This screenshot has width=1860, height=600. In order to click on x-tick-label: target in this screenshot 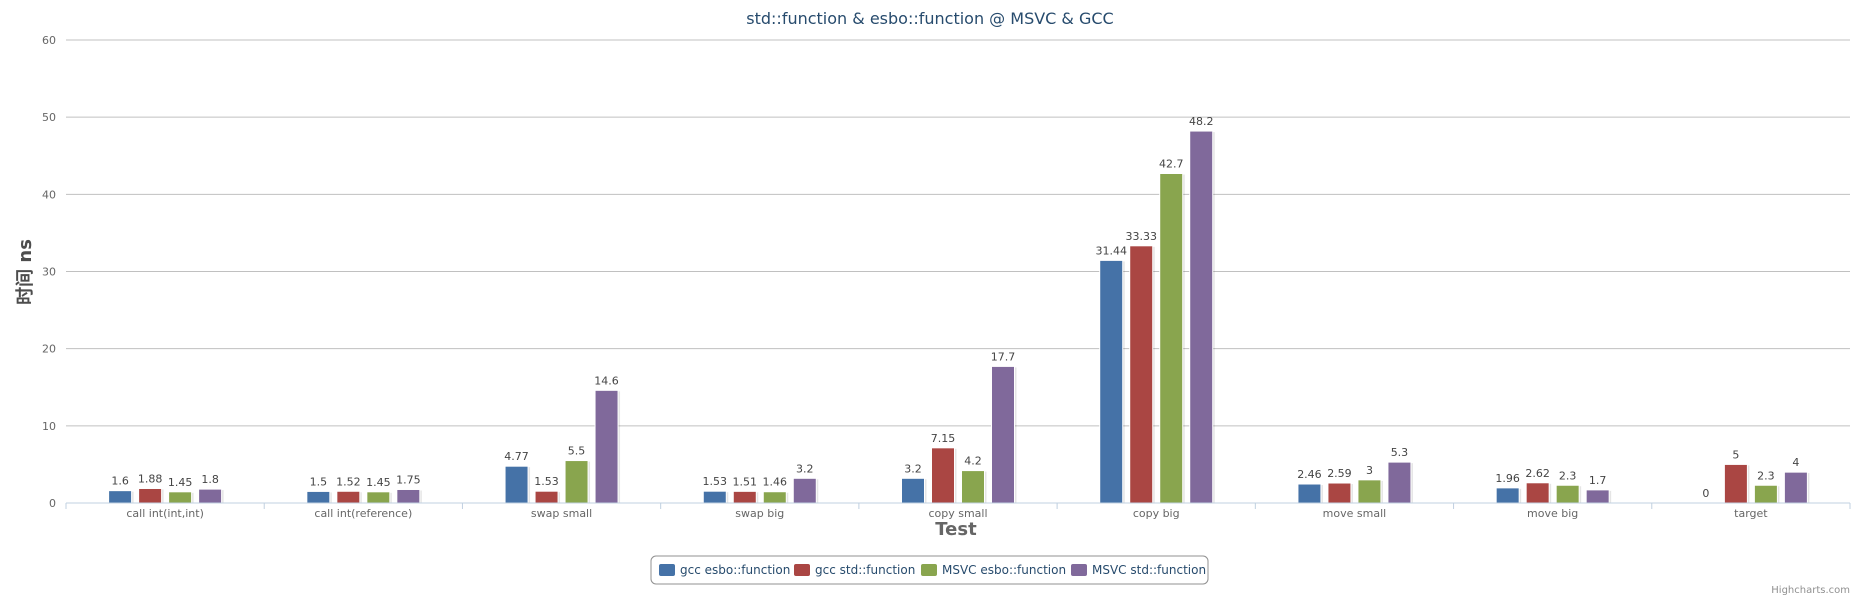, I will do `click(1751, 513)`.